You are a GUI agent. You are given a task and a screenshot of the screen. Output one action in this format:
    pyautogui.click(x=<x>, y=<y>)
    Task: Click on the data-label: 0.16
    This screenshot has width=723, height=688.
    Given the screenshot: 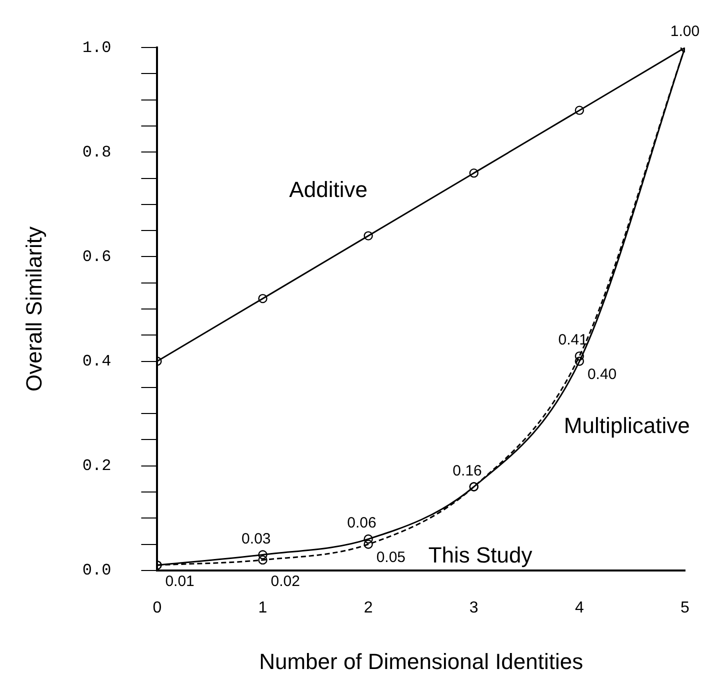 What is the action you would take?
    pyautogui.click(x=467, y=471)
    